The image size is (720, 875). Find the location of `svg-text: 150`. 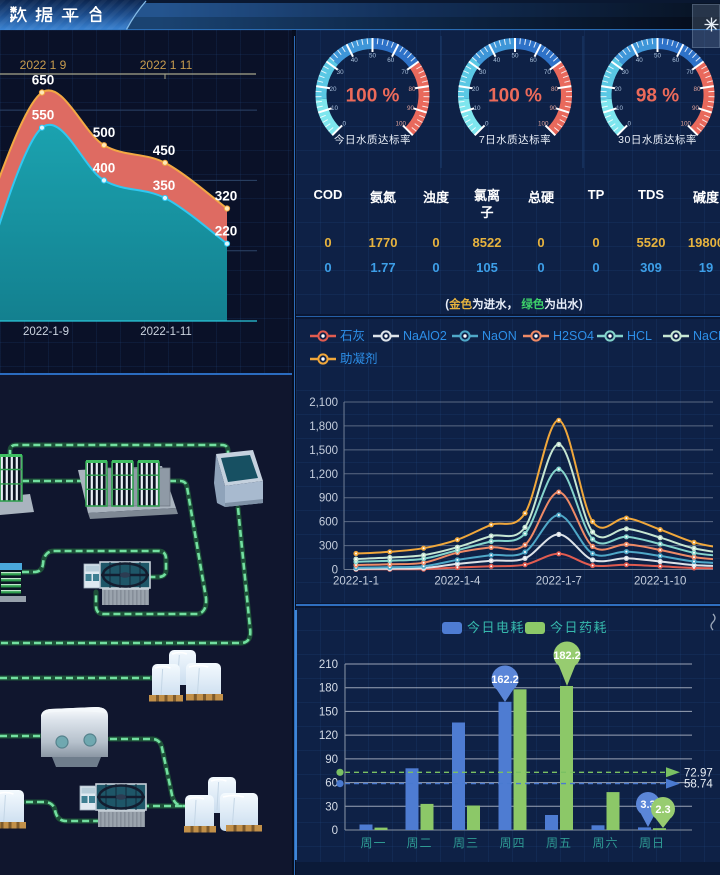

svg-text: 150 is located at coordinates (328, 712).